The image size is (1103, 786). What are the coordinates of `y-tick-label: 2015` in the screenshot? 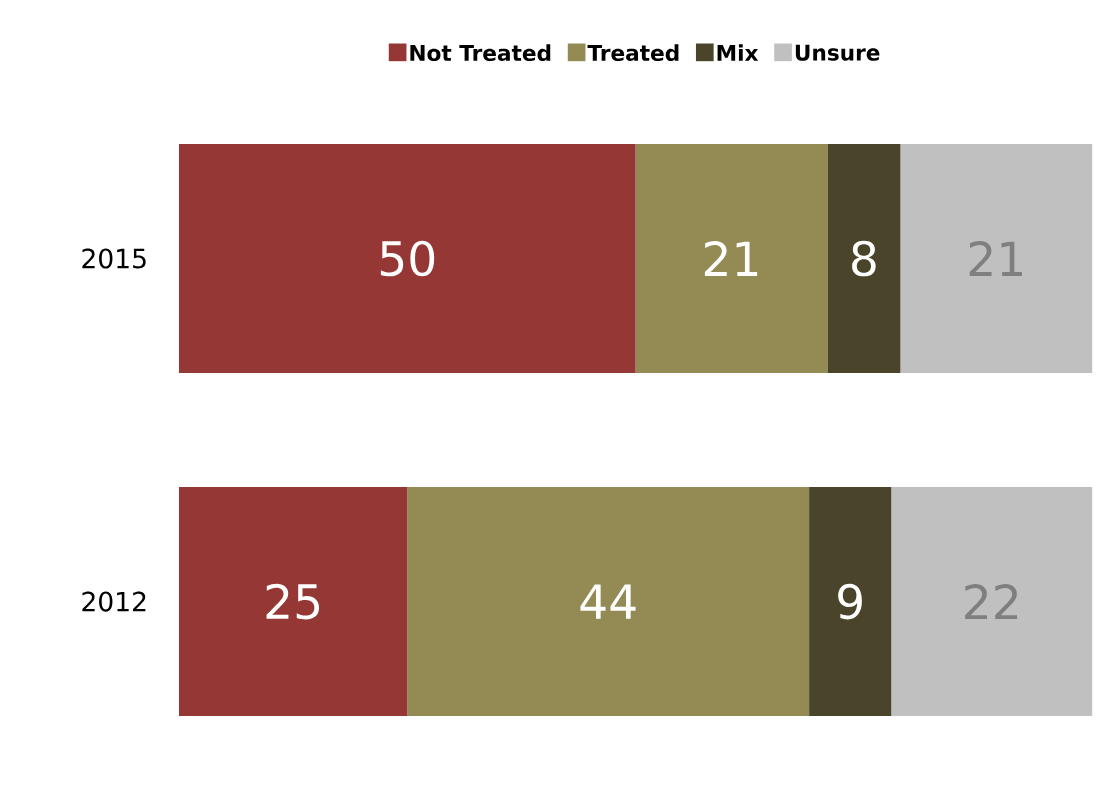 It's located at (114, 258).